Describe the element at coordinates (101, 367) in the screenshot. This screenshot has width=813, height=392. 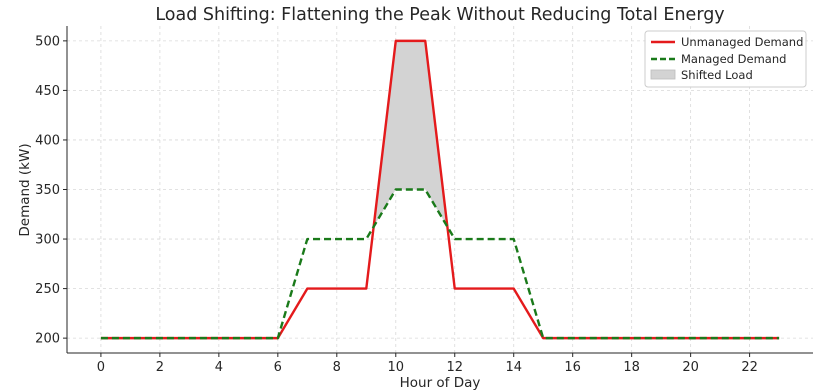
I see `x-tick-label: 0` at that location.